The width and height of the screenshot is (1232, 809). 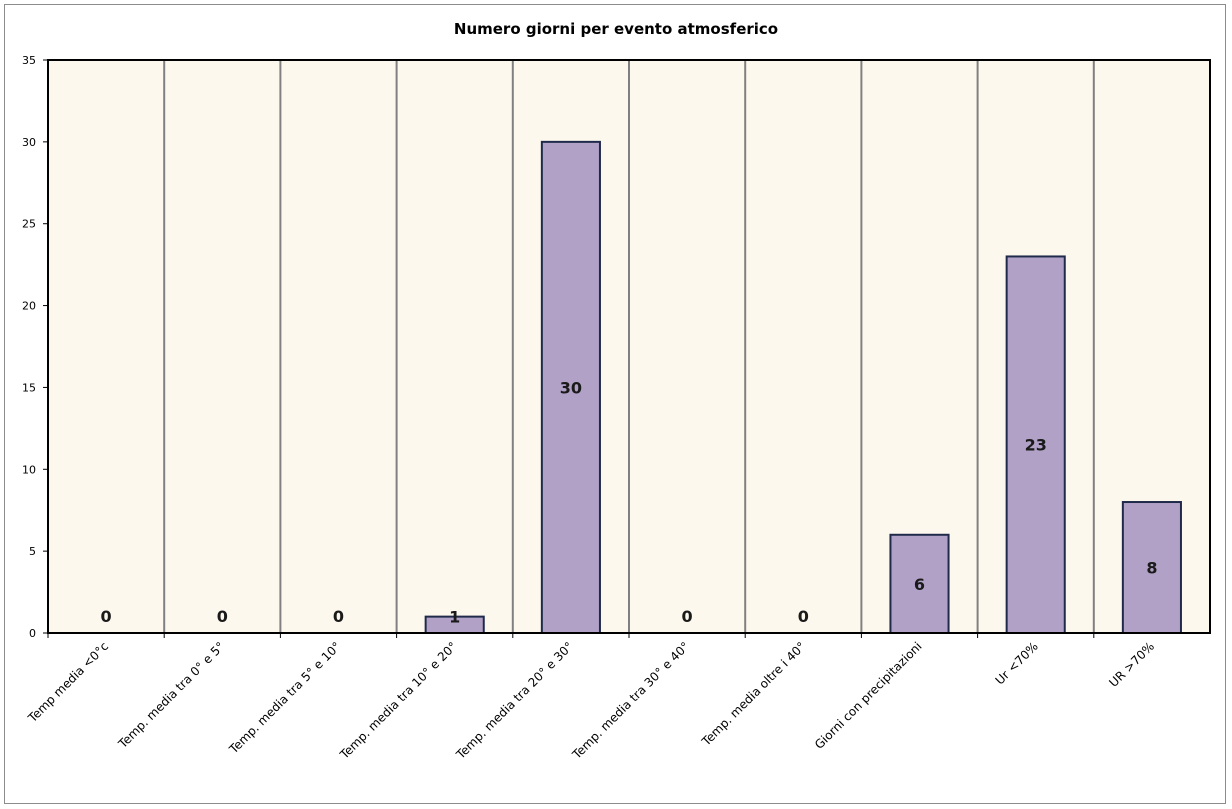 What do you see at coordinates (454, 617) in the screenshot?
I see `data-label: 1` at bounding box center [454, 617].